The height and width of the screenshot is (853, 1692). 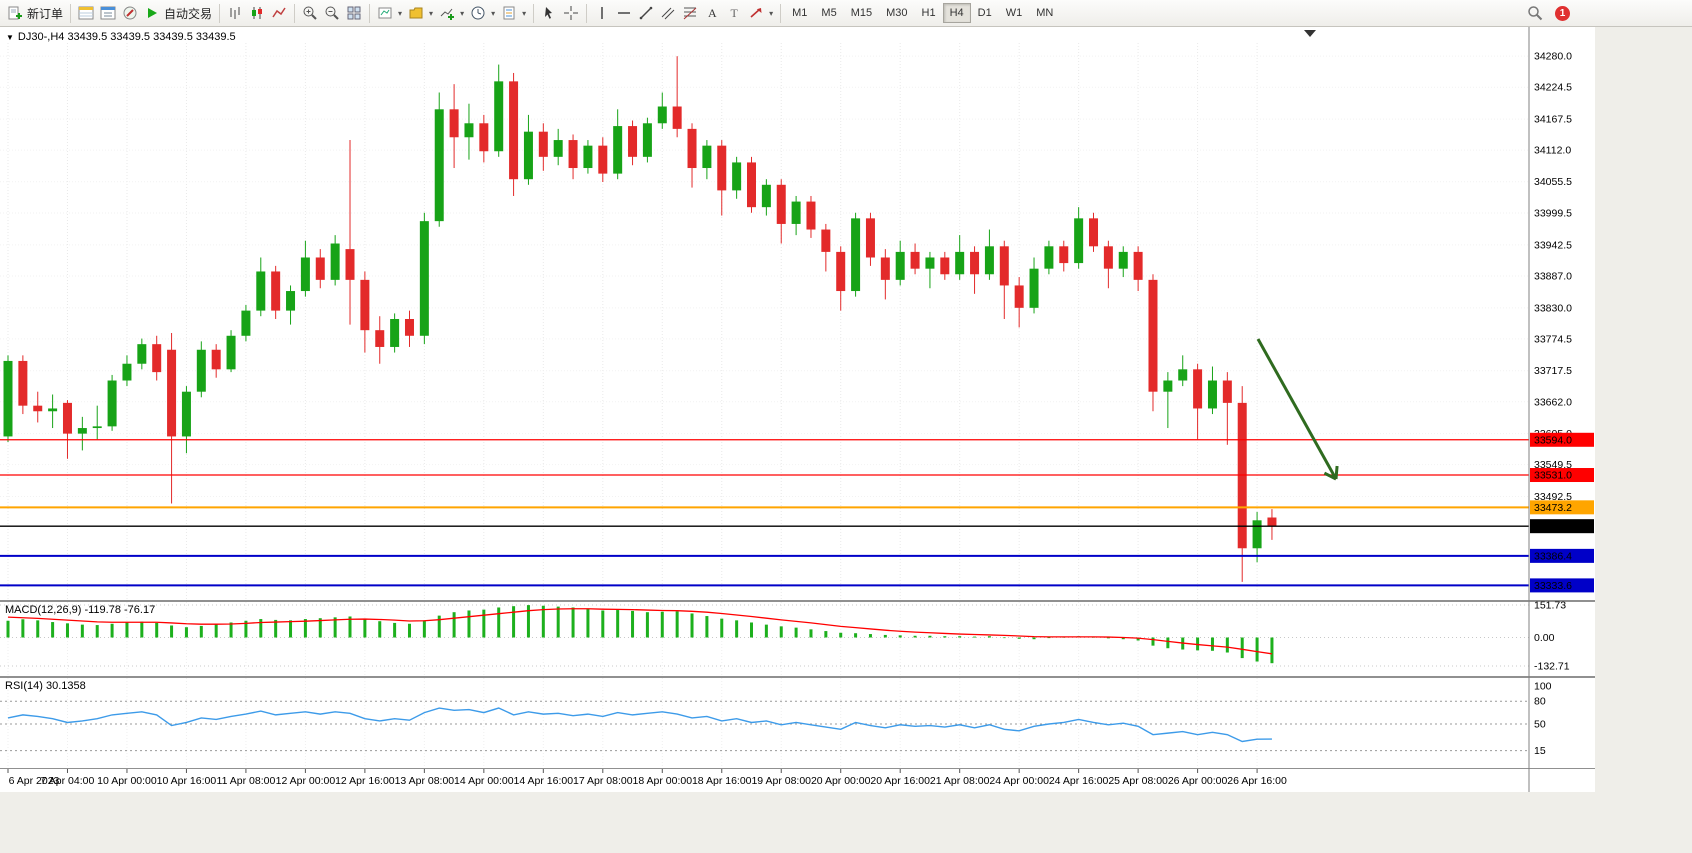 What do you see at coordinates (1535, 13) in the screenshot?
I see `search-icon` at bounding box center [1535, 13].